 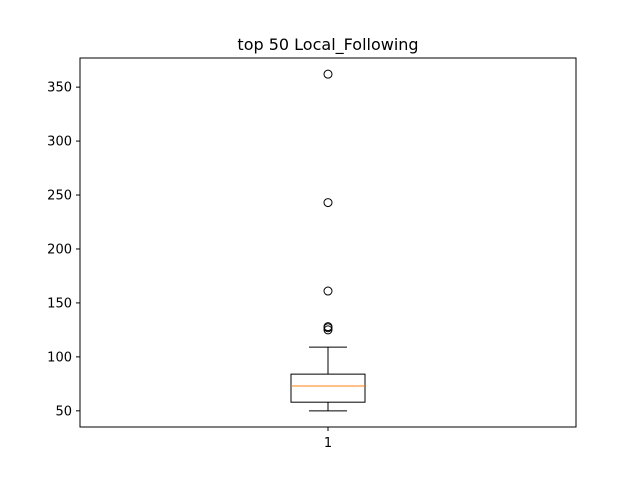 What do you see at coordinates (59, 142) in the screenshot?
I see `y-tick-label: 300` at bounding box center [59, 142].